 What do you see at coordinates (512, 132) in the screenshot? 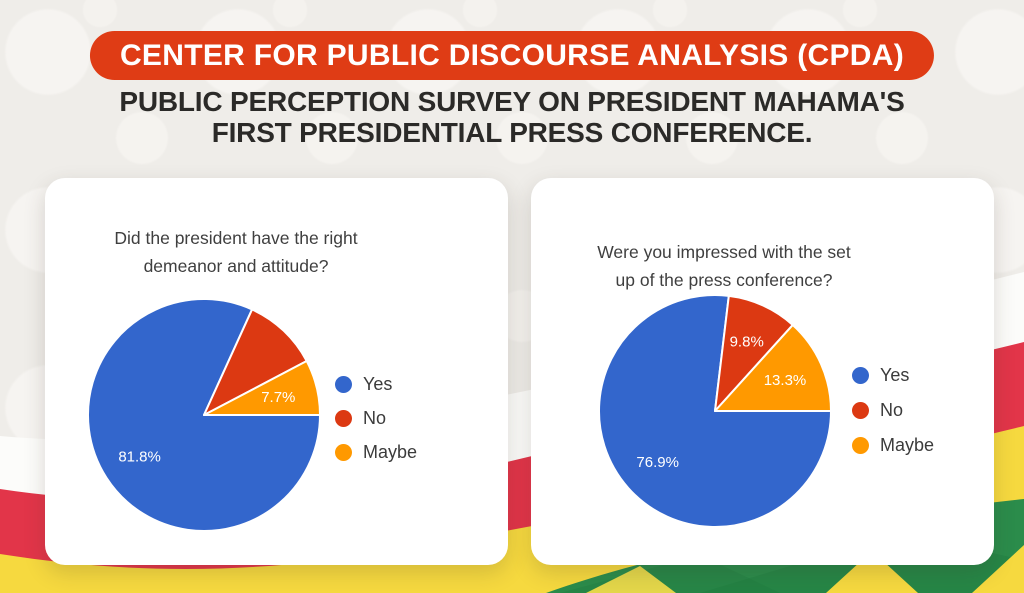
I see `subtitle-line-2: FIRST PRESIDENTIAL PRESS CONFERENCE.` at bounding box center [512, 132].